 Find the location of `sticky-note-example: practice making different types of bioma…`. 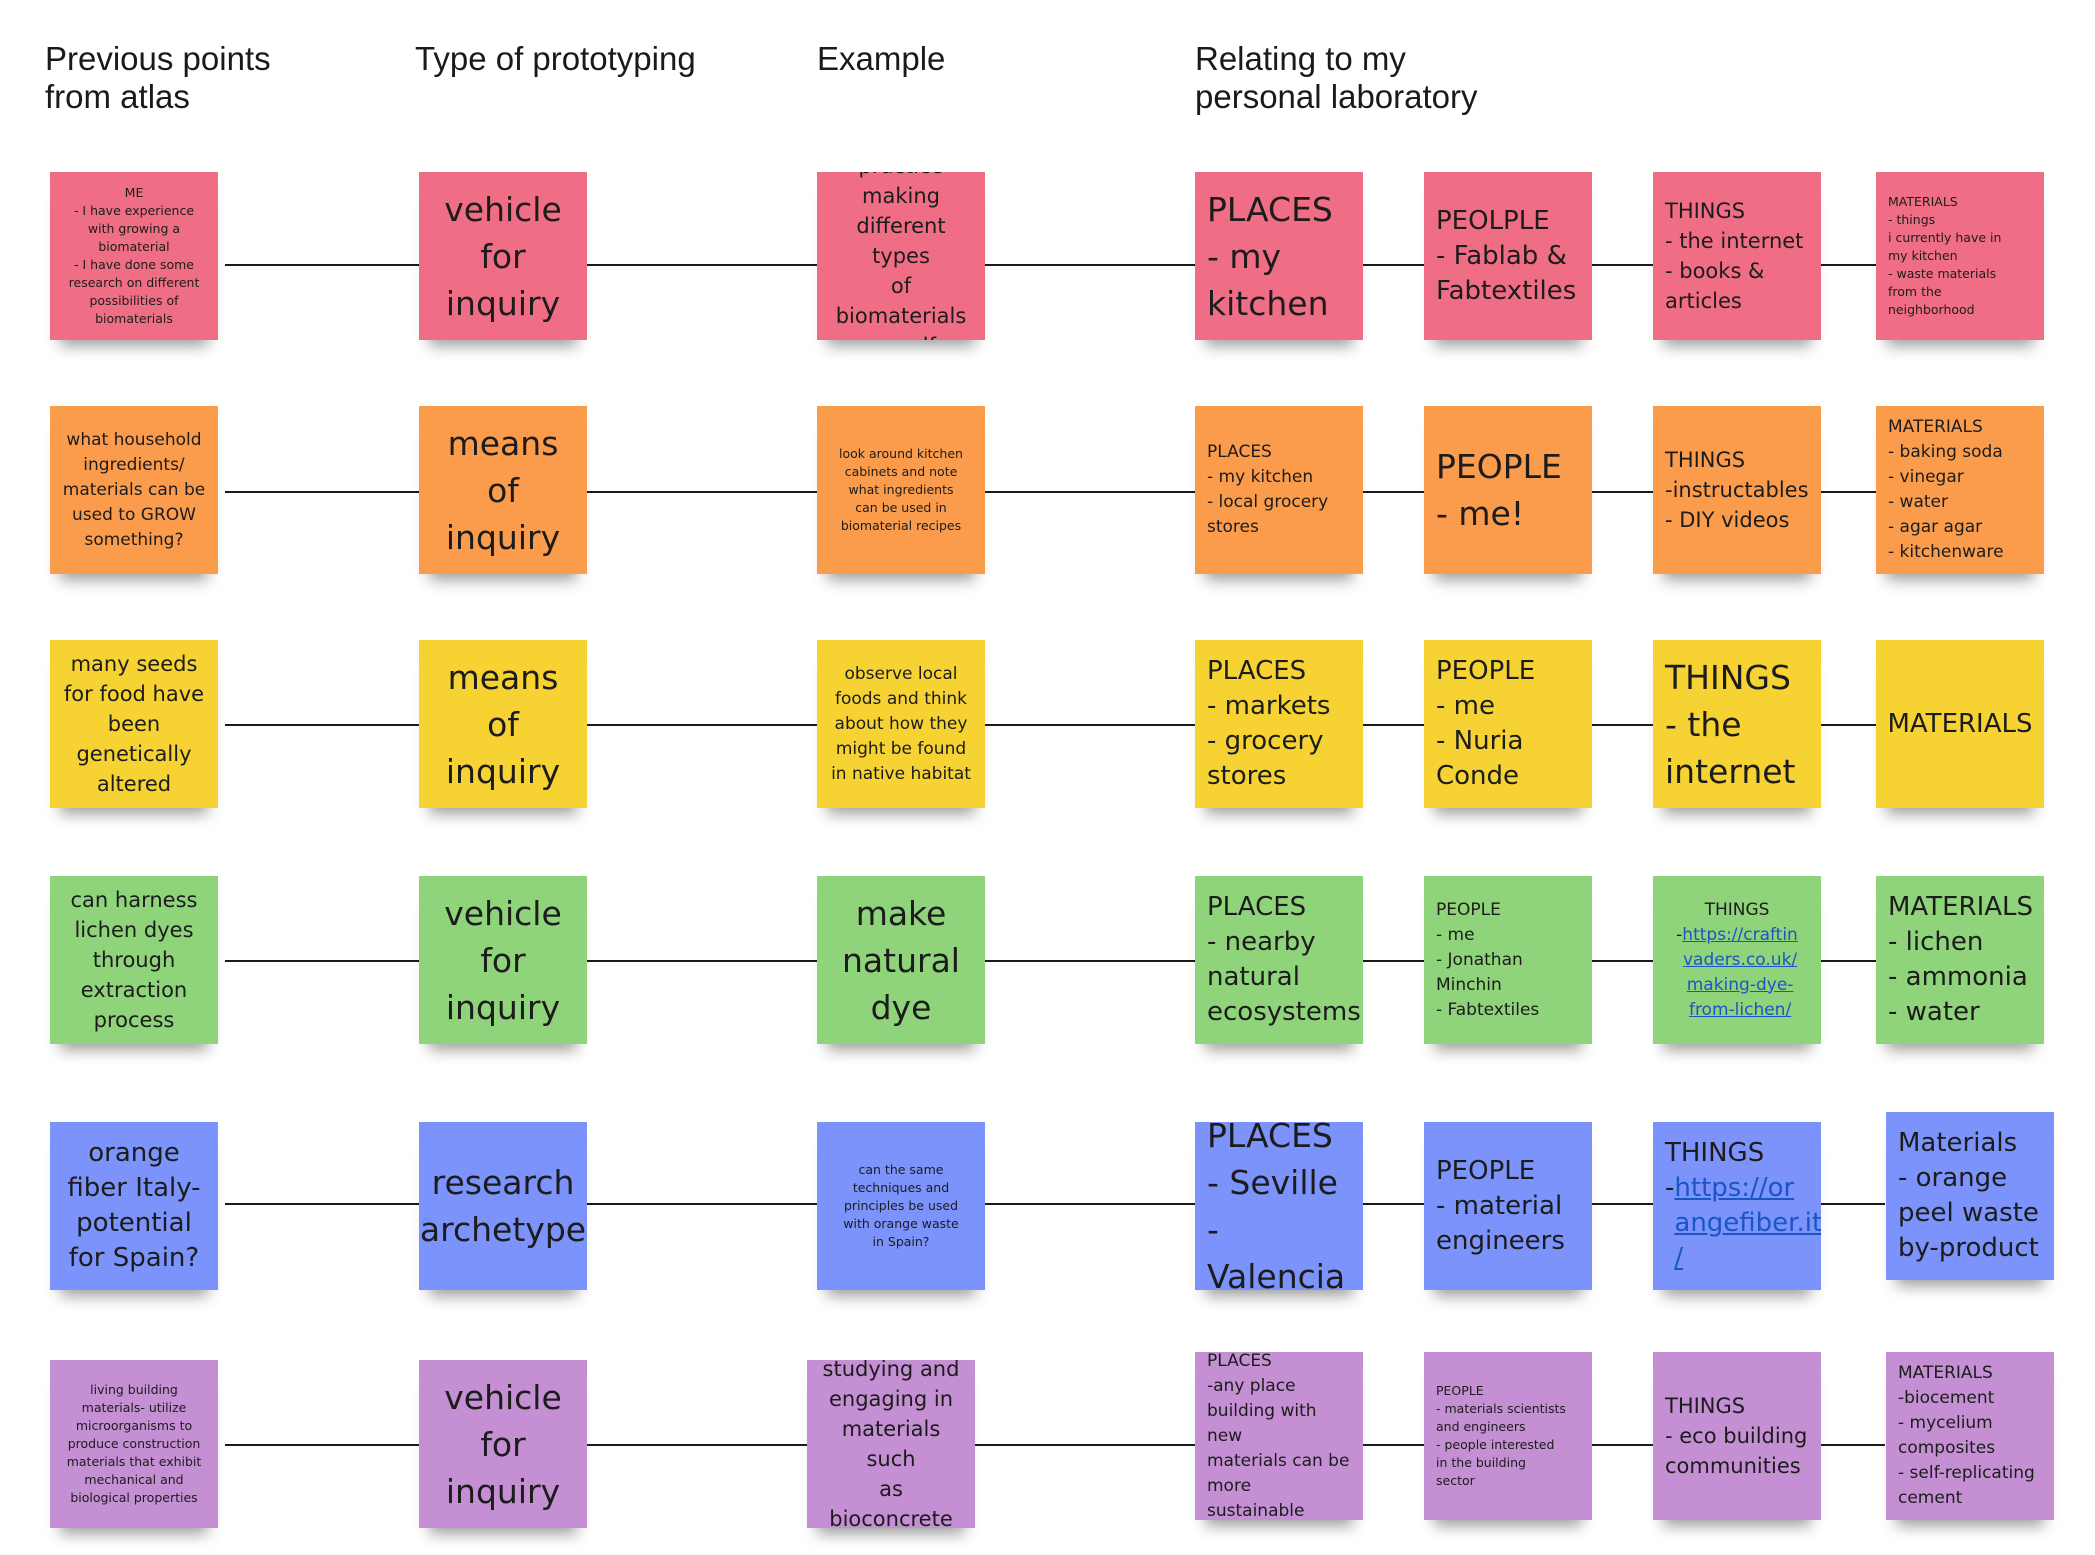

sticky-note-example: practice making different types of bioma… is located at coordinates (901, 256).